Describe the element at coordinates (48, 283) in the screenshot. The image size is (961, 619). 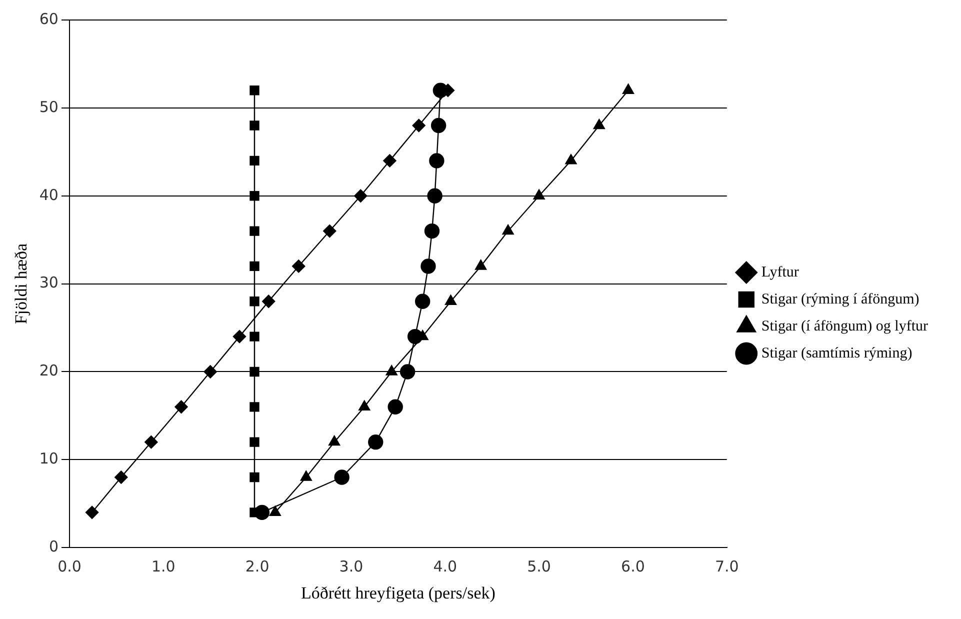
I see `y-tick-label: 30` at that location.